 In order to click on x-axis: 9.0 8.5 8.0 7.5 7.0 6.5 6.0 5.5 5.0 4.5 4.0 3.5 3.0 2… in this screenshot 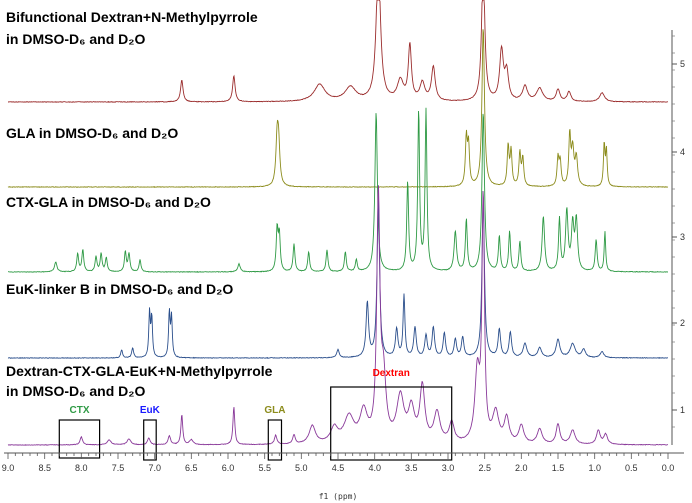, I will do `click(343, 462)`.